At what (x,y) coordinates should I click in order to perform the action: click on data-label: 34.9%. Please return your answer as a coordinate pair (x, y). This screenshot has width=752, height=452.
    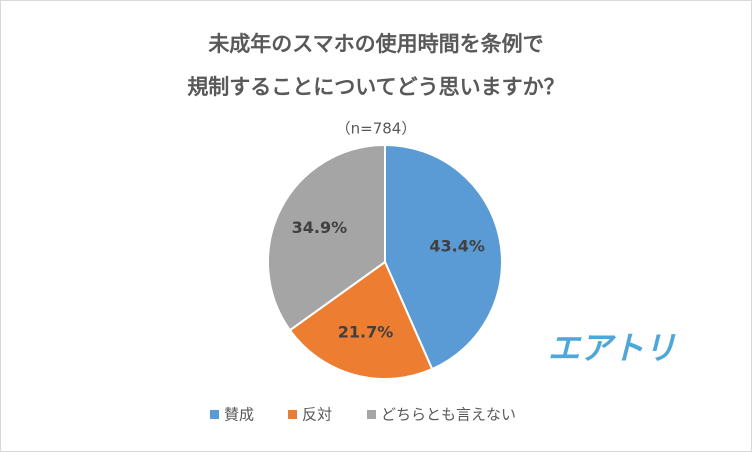
    Looking at the image, I should click on (320, 227).